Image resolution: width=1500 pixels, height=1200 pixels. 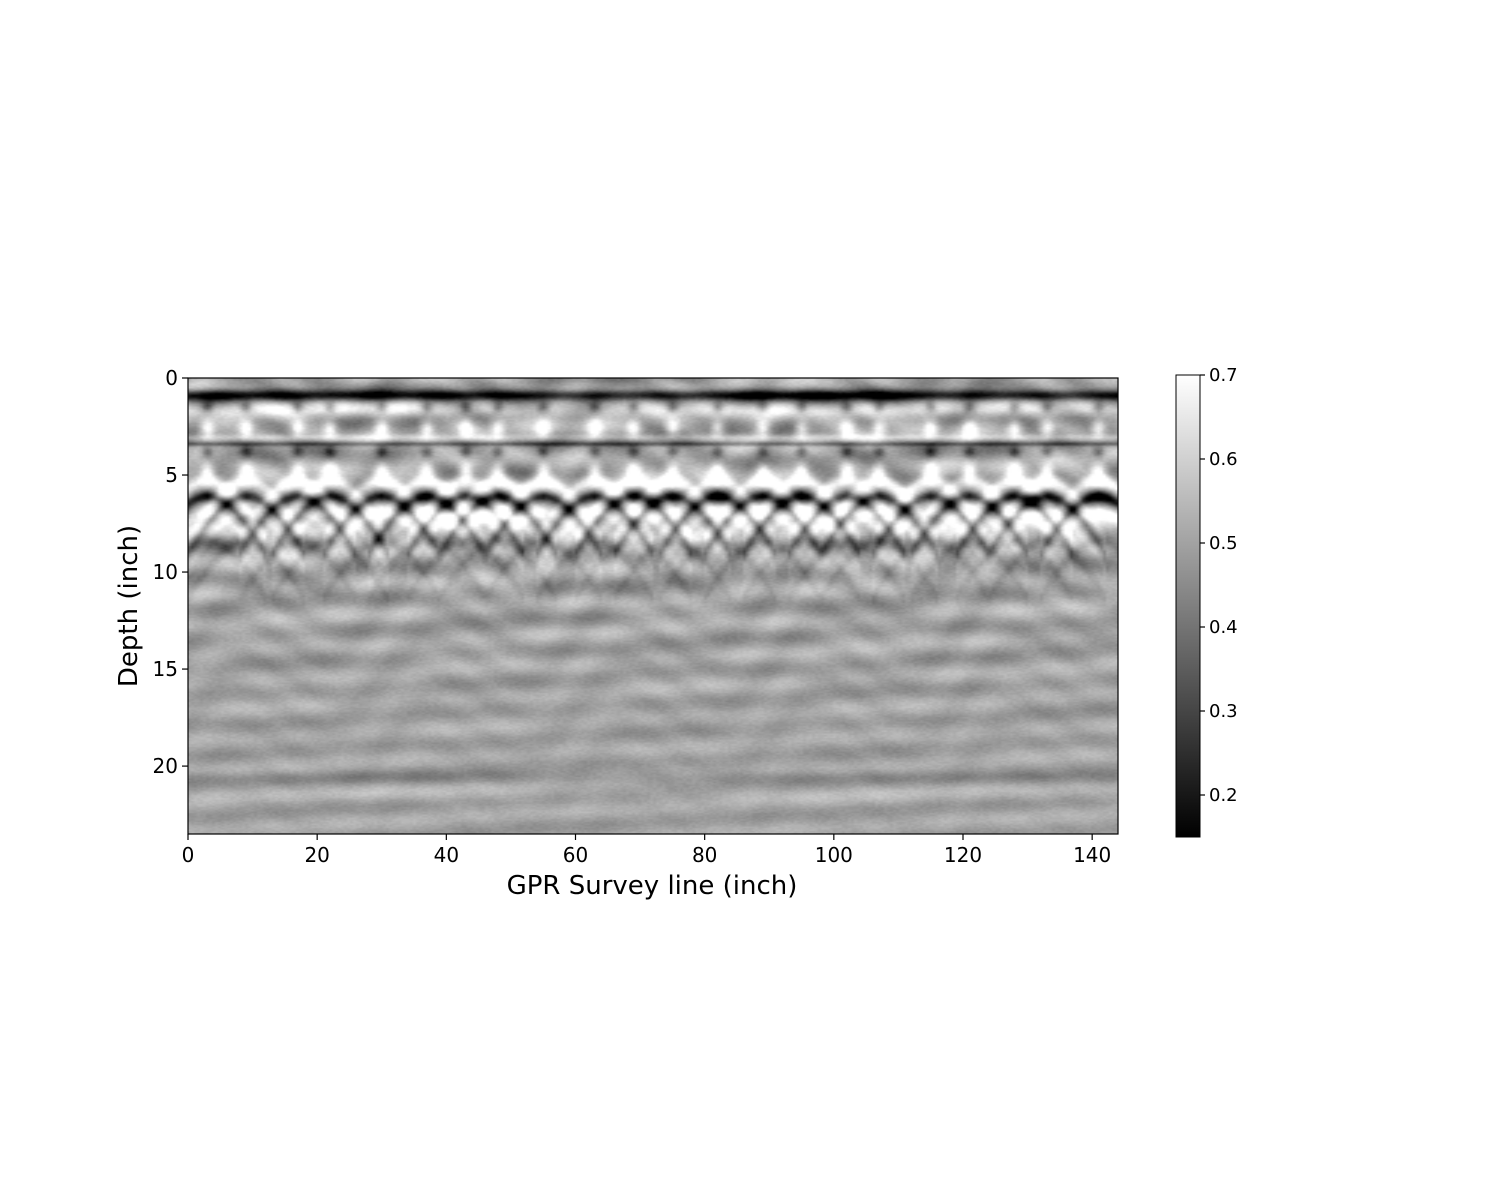 What do you see at coordinates (963, 855) in the screenshot?
I see `x-tick-label: 120` at bounding box center [963, 855].